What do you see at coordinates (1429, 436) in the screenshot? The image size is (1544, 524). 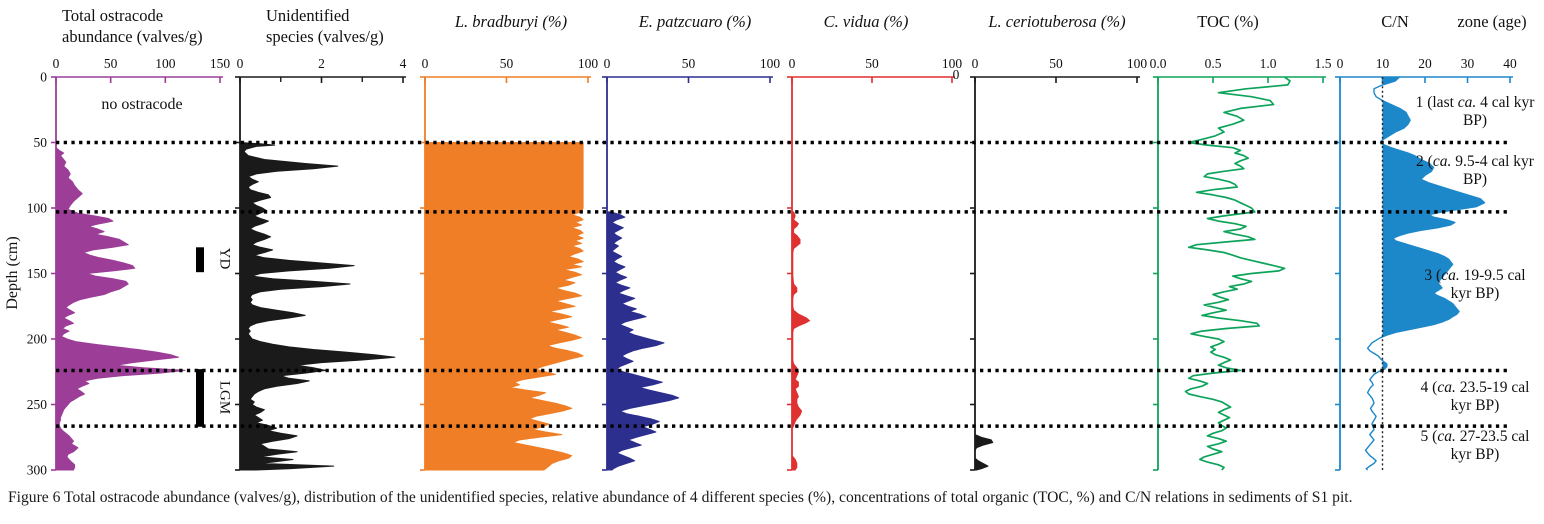 I see `zone-text: 5 (` at bounding box center [1429, 436].